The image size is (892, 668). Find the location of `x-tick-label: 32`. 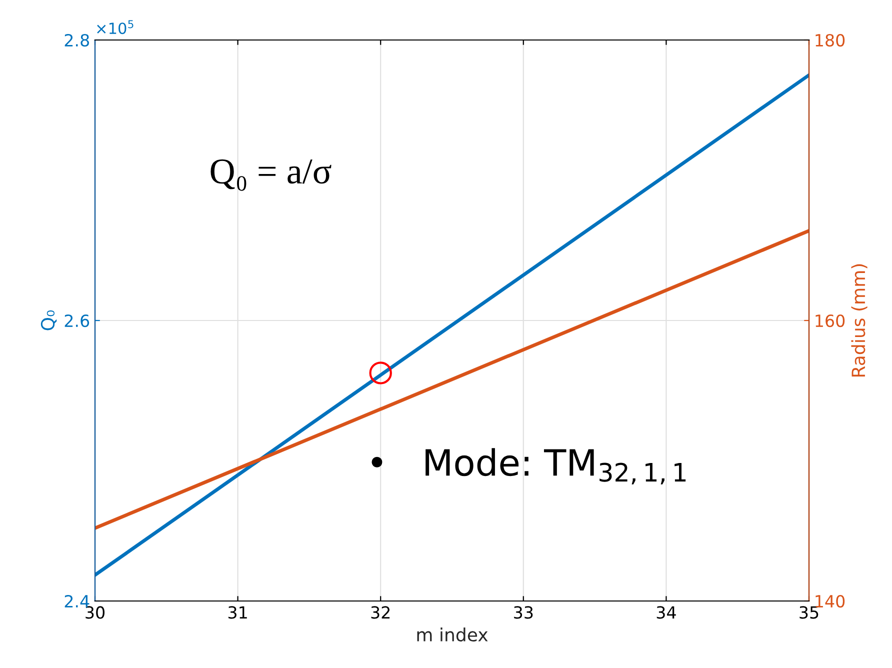

x-tick-label: 32 is located at coordinates (380, 612).